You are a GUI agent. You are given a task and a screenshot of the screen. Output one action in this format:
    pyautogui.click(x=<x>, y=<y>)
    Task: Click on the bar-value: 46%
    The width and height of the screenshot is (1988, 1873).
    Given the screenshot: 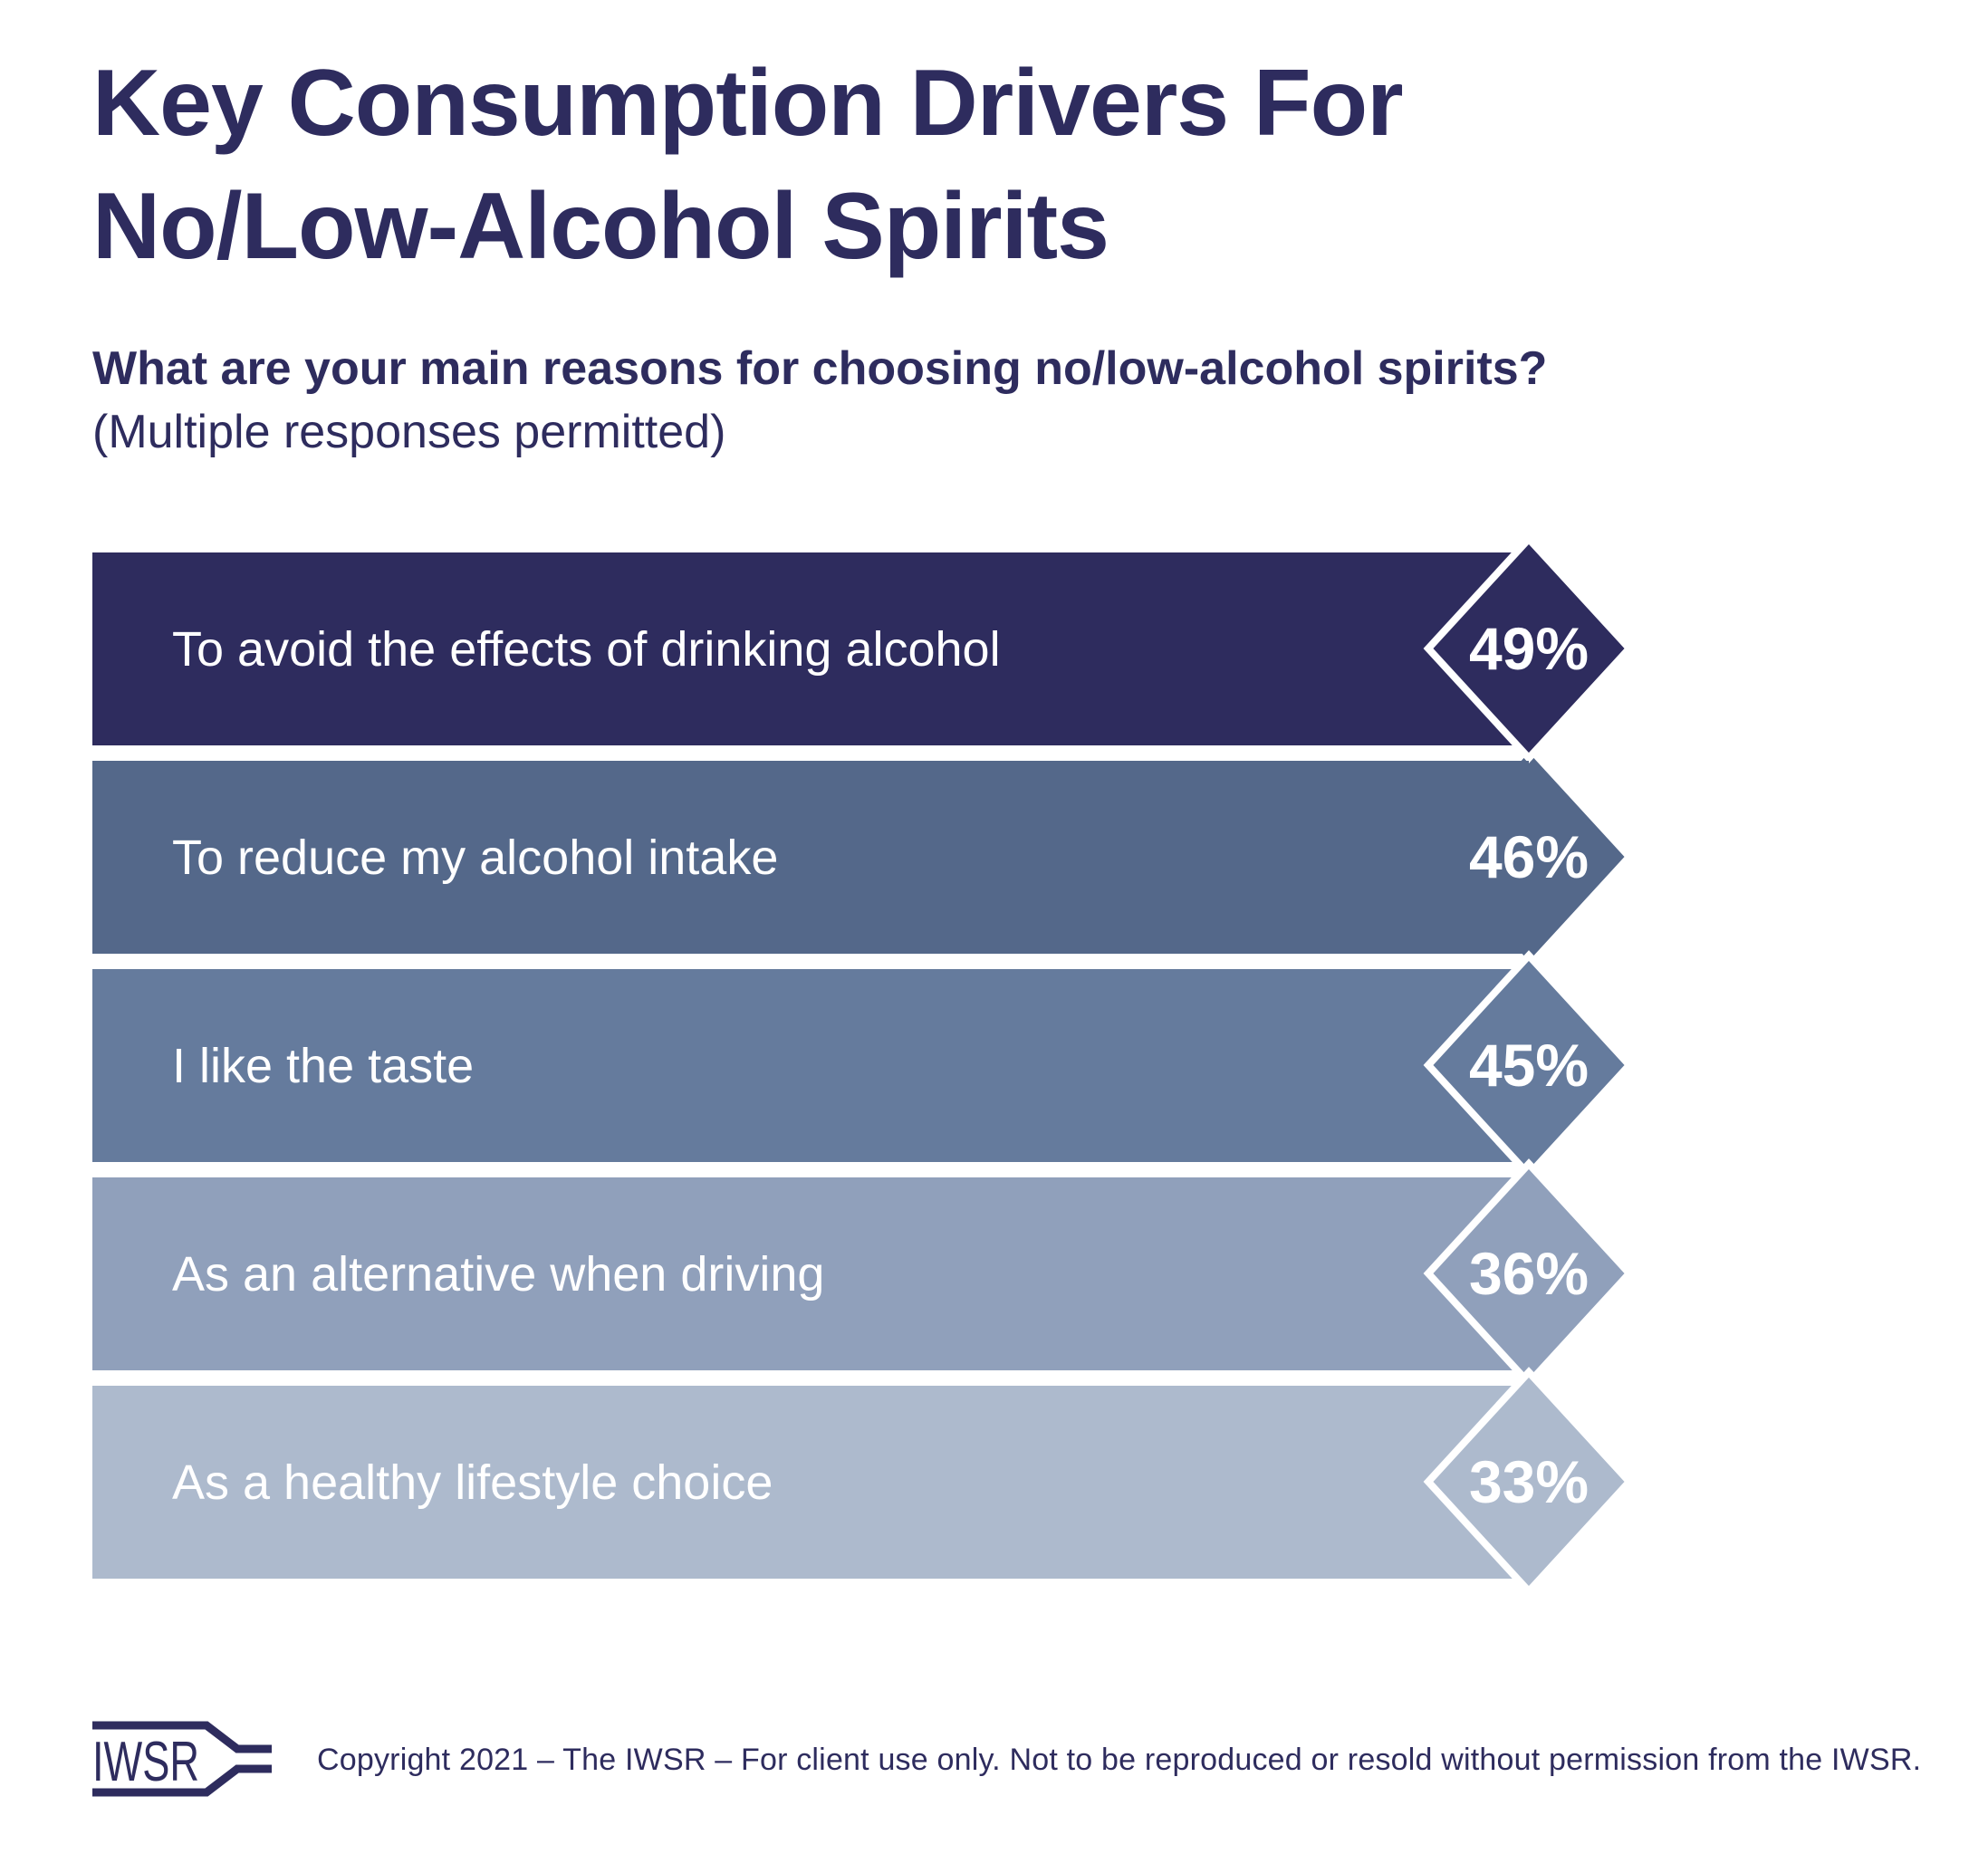 What is the action you would take?
    pyautogui.click(x=1529, y=856)
    